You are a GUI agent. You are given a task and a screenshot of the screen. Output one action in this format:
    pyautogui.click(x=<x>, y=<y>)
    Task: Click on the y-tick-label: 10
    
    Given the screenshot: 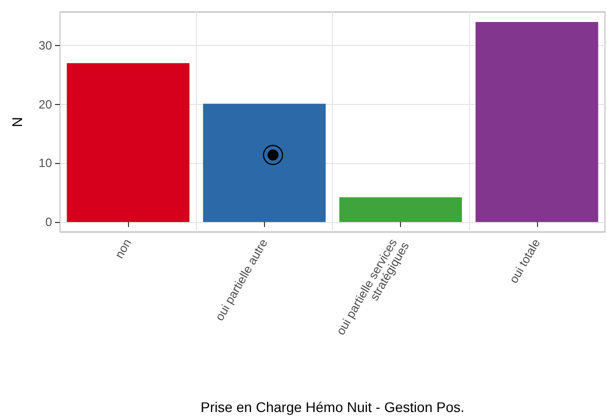 What is the action you would take?
    pyautogui.click(x=45, y=163)
    